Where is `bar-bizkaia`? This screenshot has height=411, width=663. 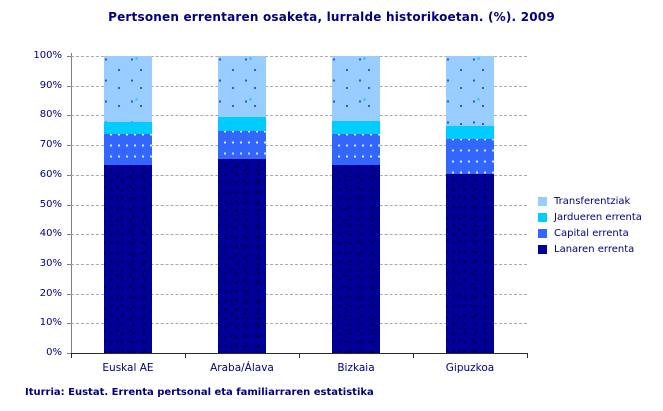
bar-bizkaia is located at coordinates (356, 204).